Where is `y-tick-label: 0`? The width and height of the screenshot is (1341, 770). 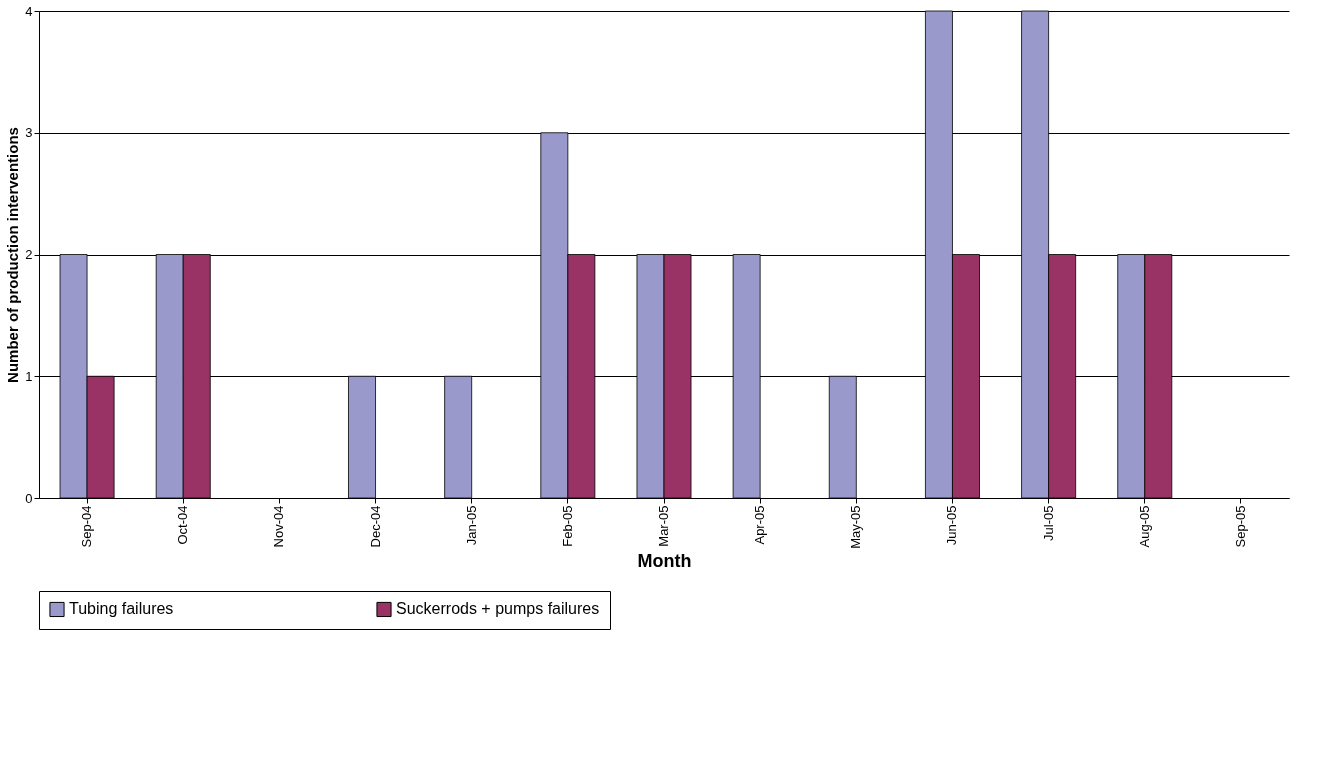 y-tick-label: 0 is located at coordinates (29, 498).